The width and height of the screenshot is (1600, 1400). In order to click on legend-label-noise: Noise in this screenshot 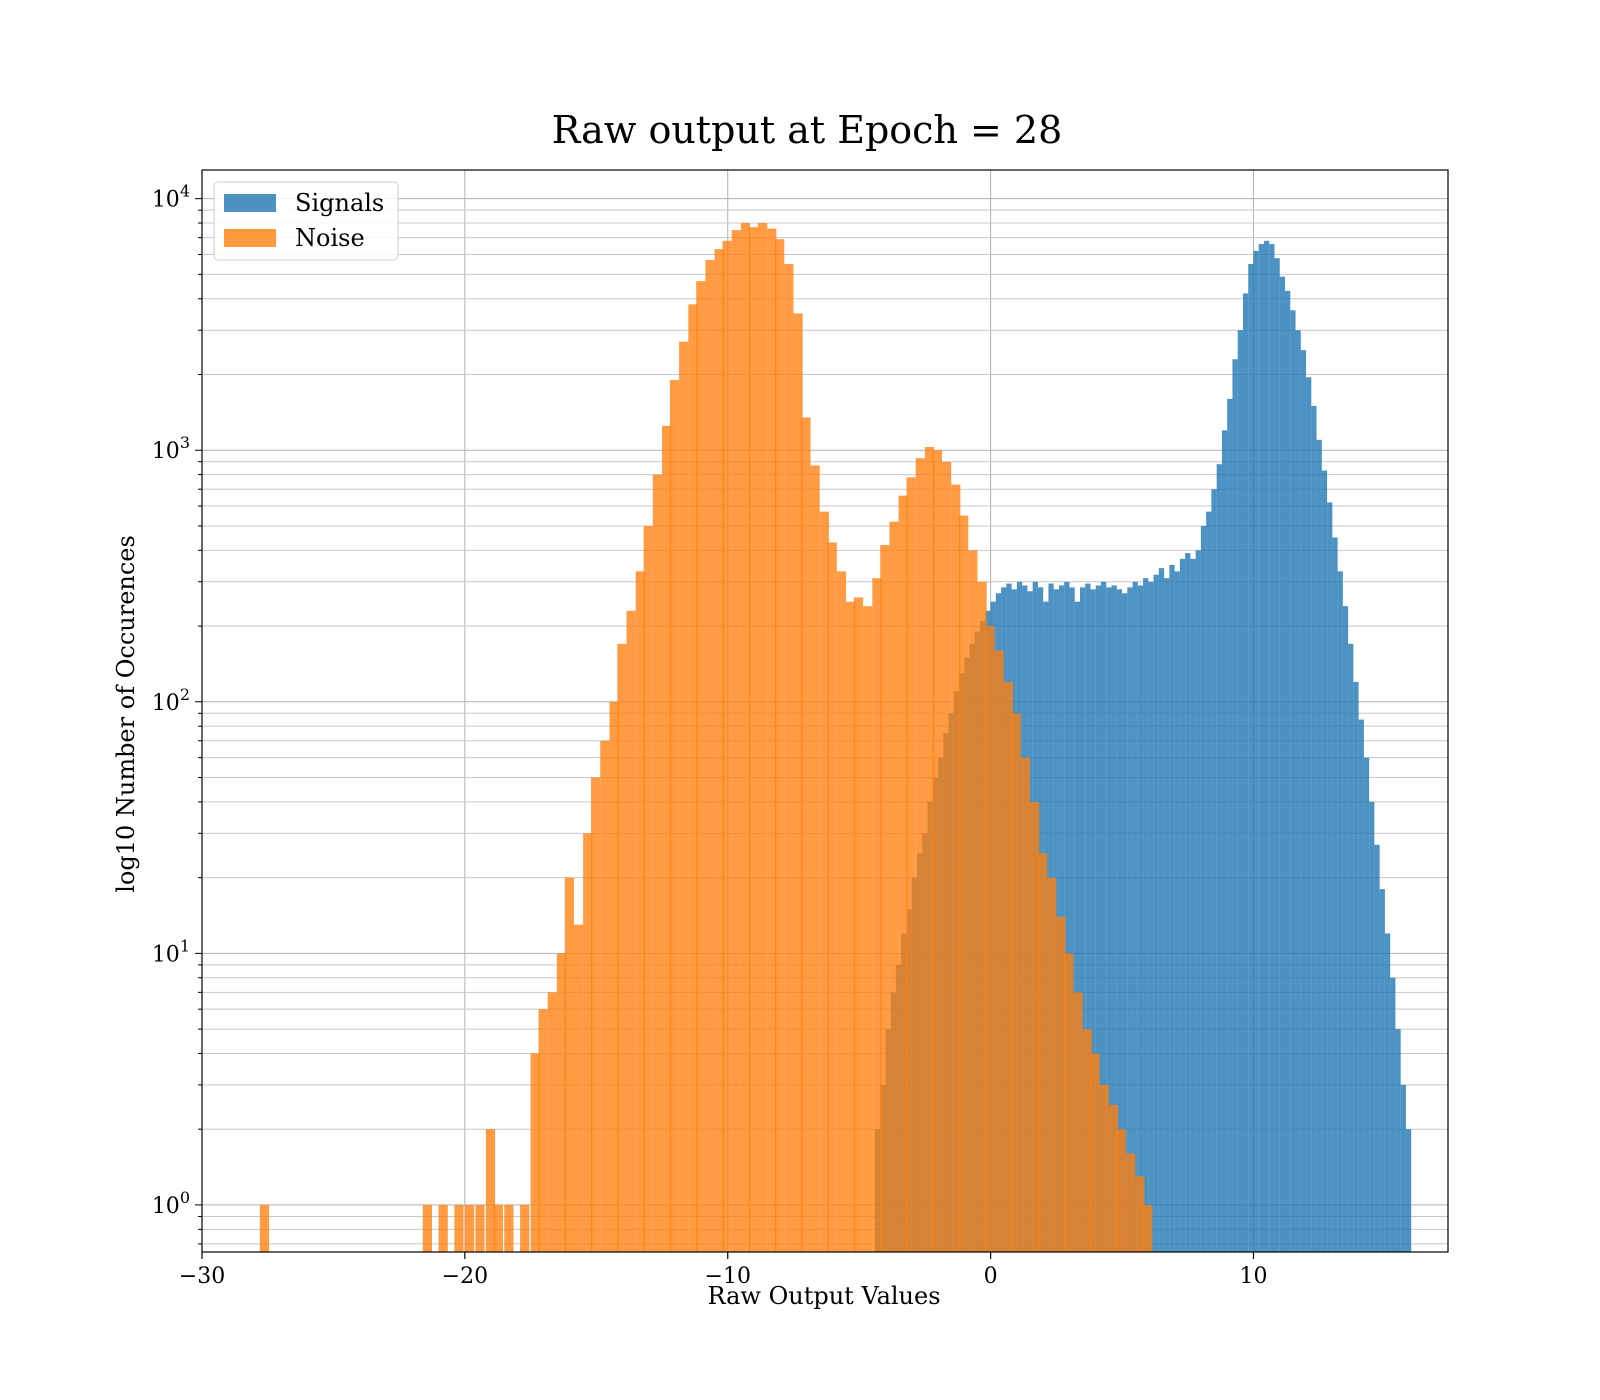, I will do `click(330, 238)`.